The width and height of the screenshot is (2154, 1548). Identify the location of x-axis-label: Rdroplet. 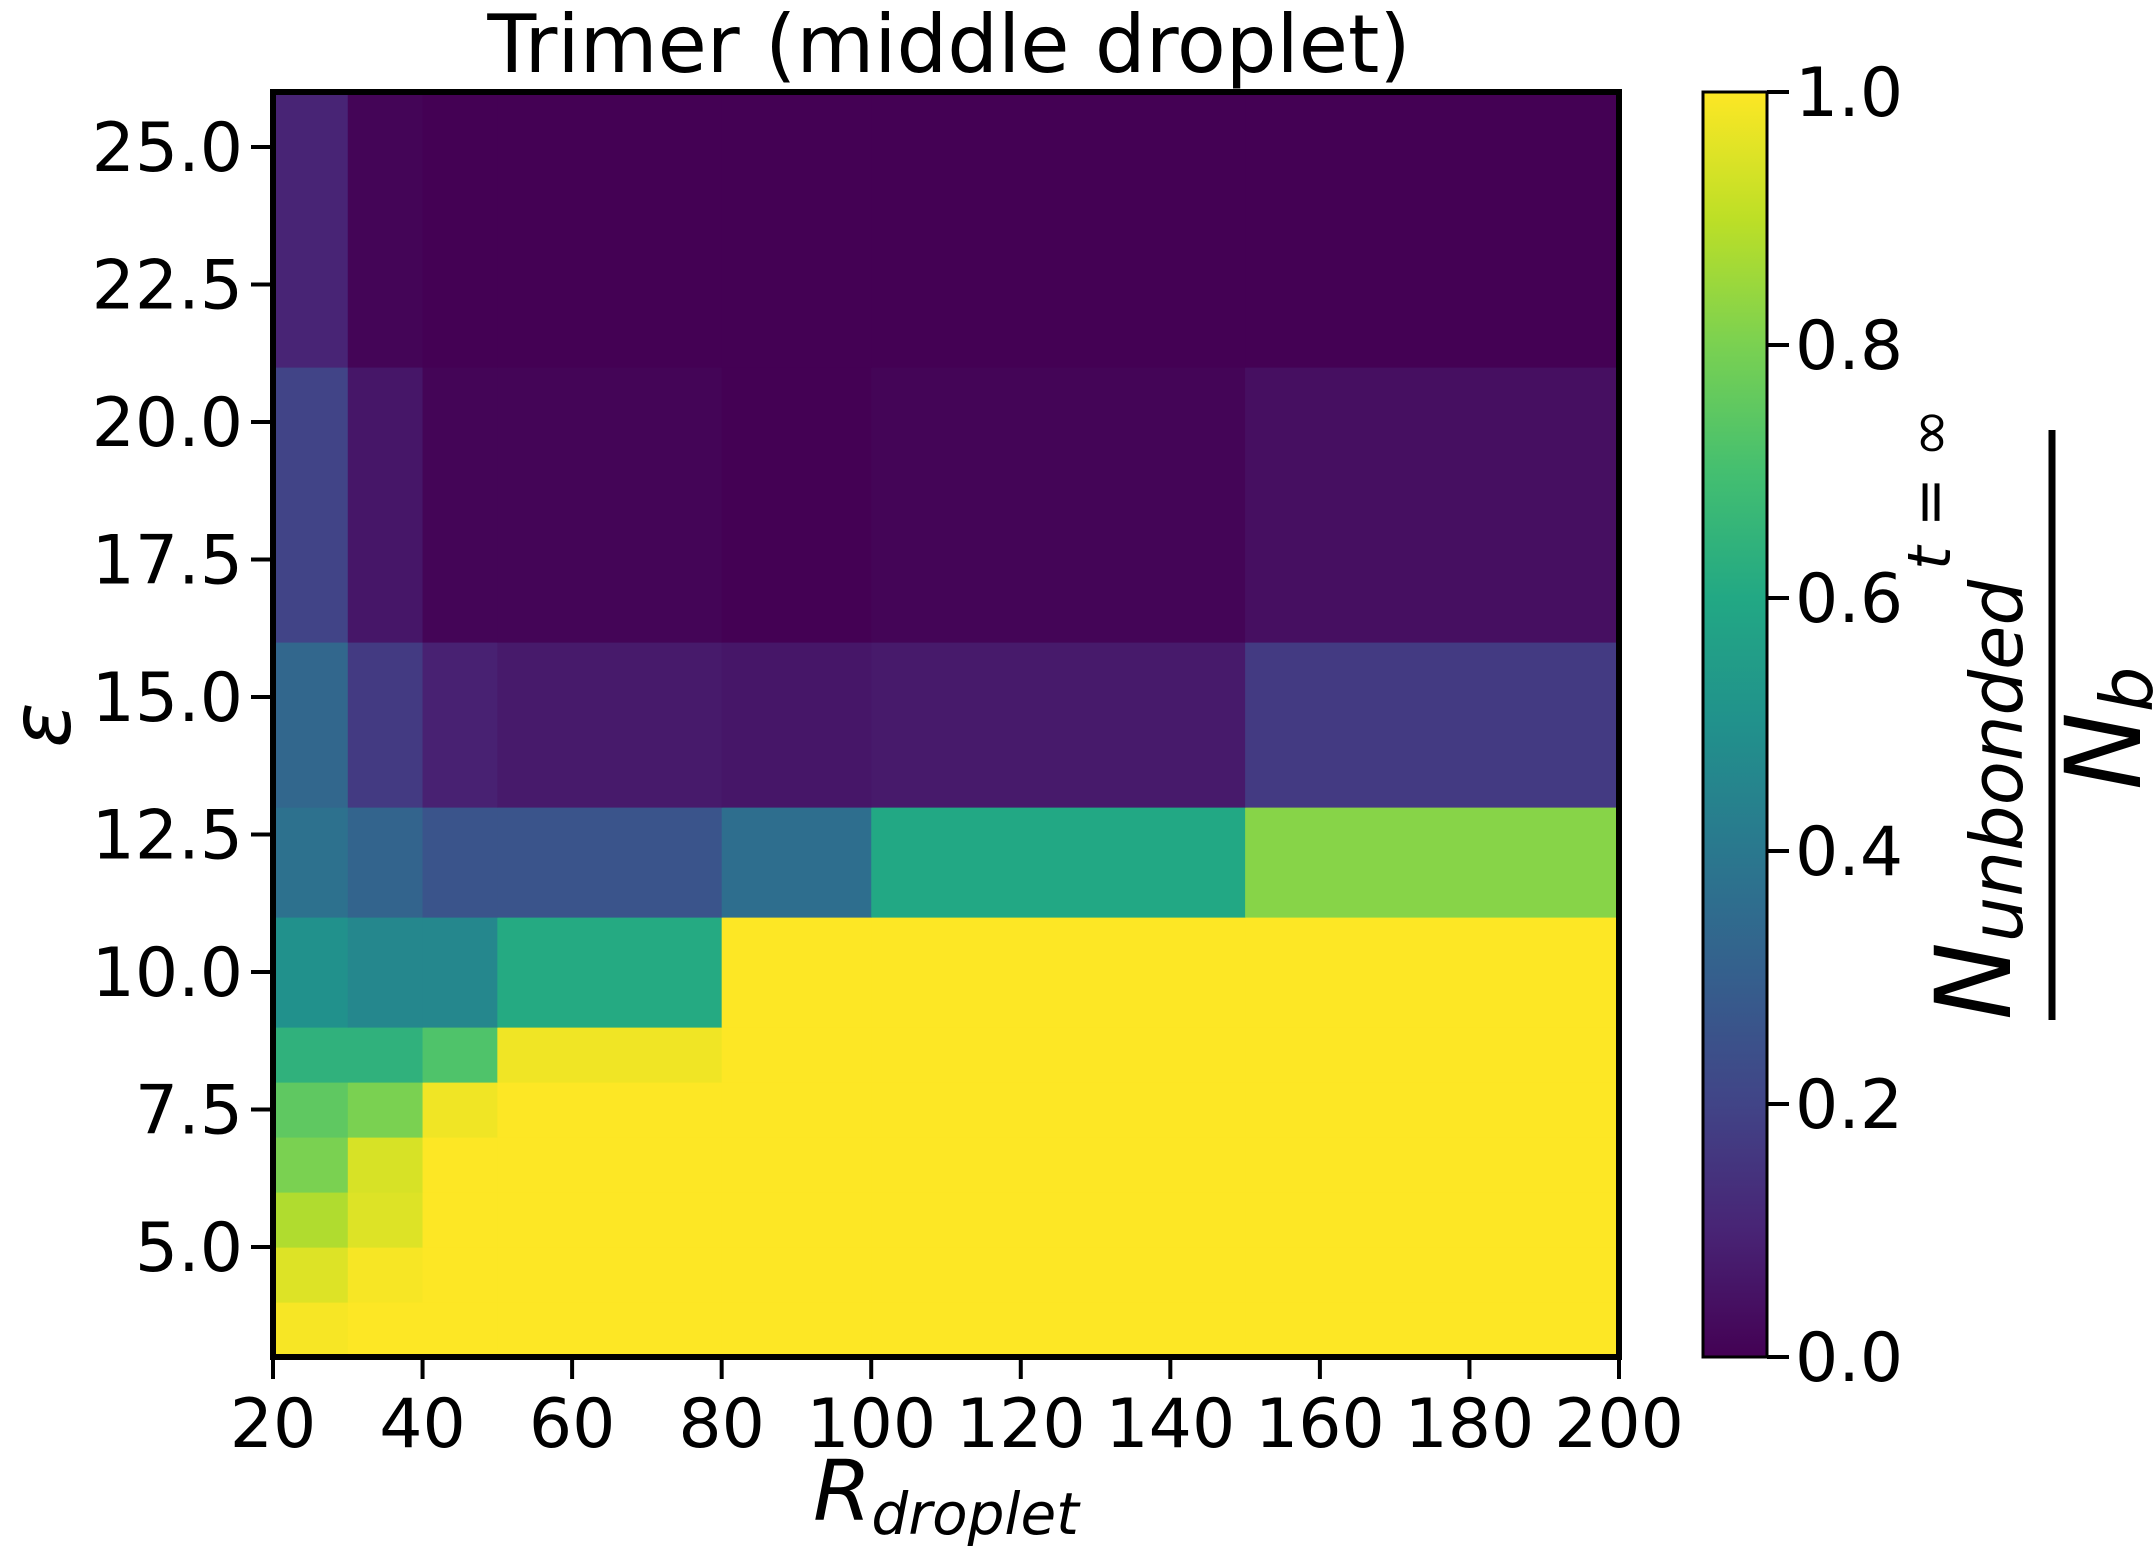
(947, 1495).